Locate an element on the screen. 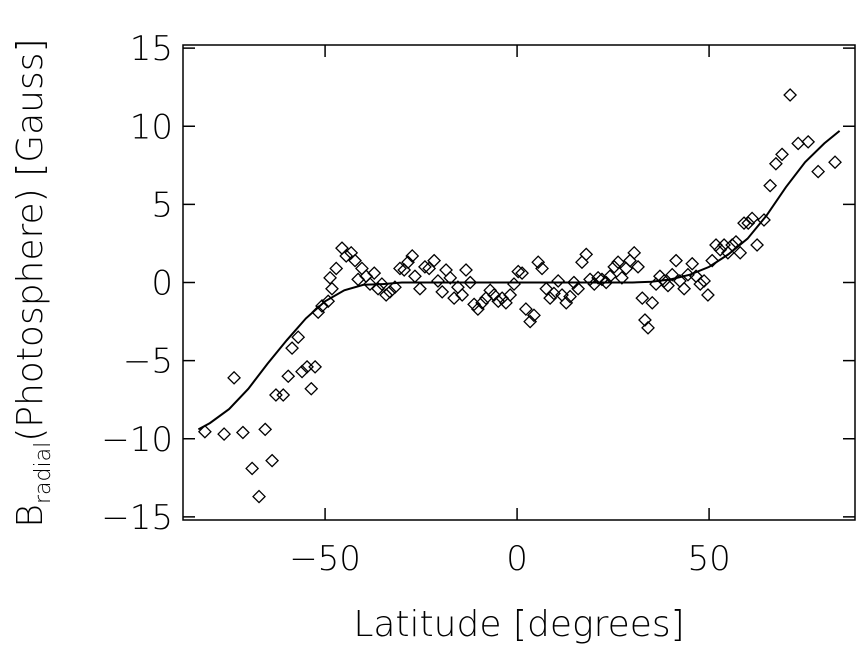  y-tick-label: 15 is located at coordinates (151, 49).